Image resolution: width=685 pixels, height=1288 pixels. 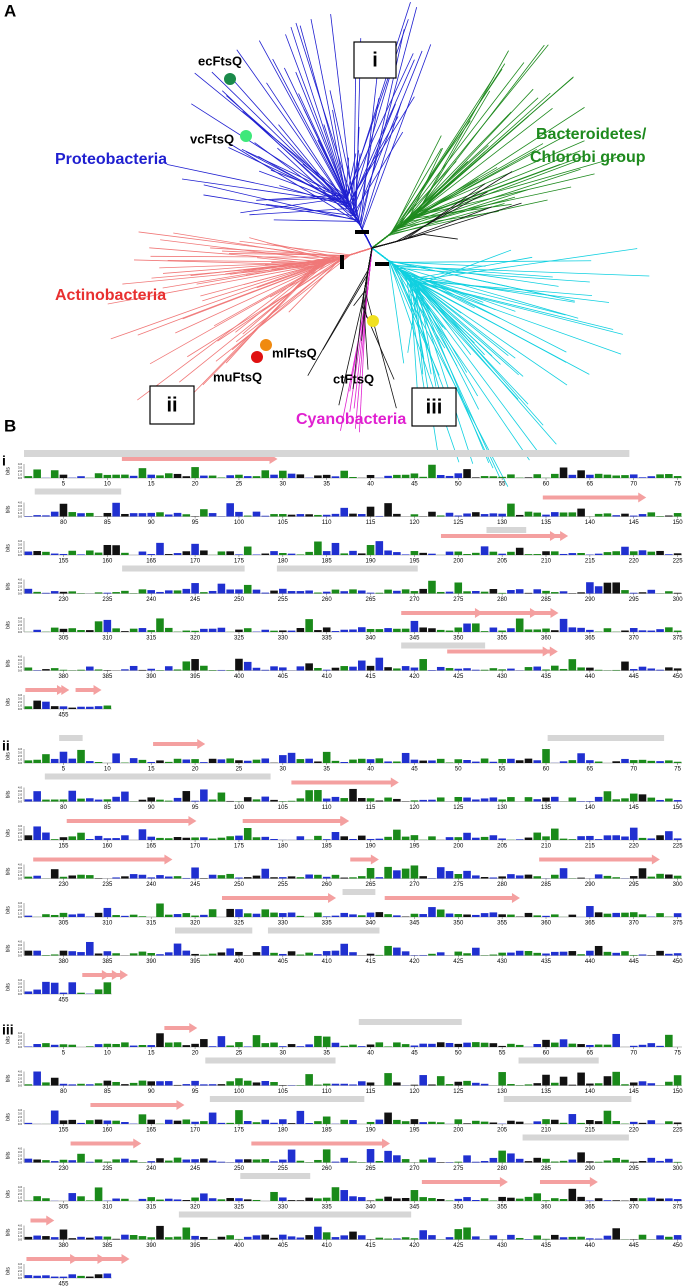 I want to click on position-label: 385, so click(x=107, y=677).